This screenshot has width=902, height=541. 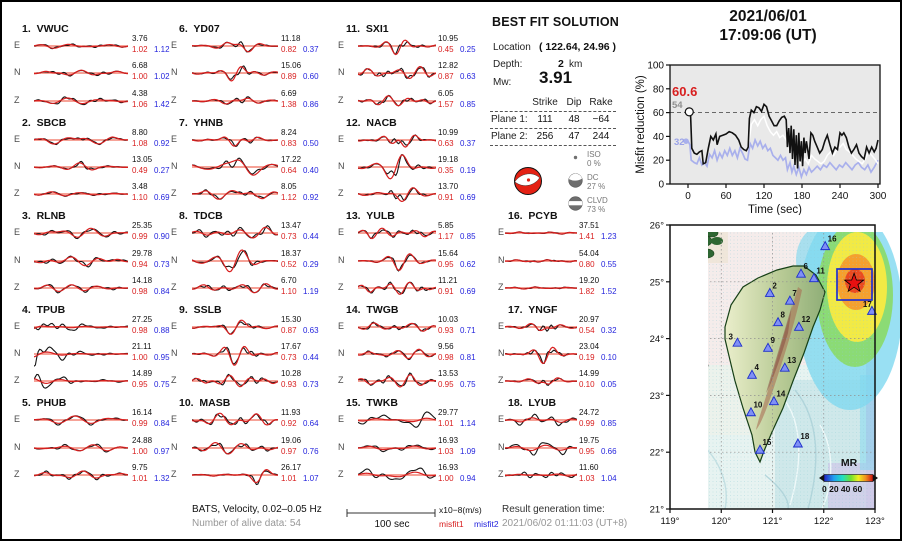 What do you see at coordinates (587, 291) in the screenshot?
I see `misfit1-value: 1.82` at bounding box center [587, 291].